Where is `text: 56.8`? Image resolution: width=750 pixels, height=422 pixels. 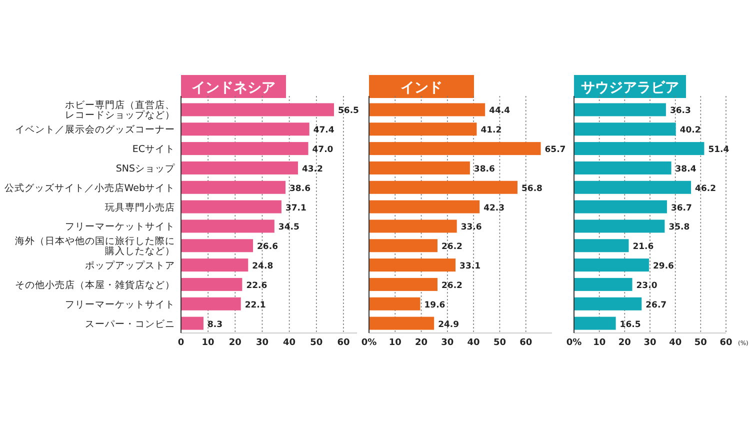 text: 56.8 is located at coordinates (531, 189).